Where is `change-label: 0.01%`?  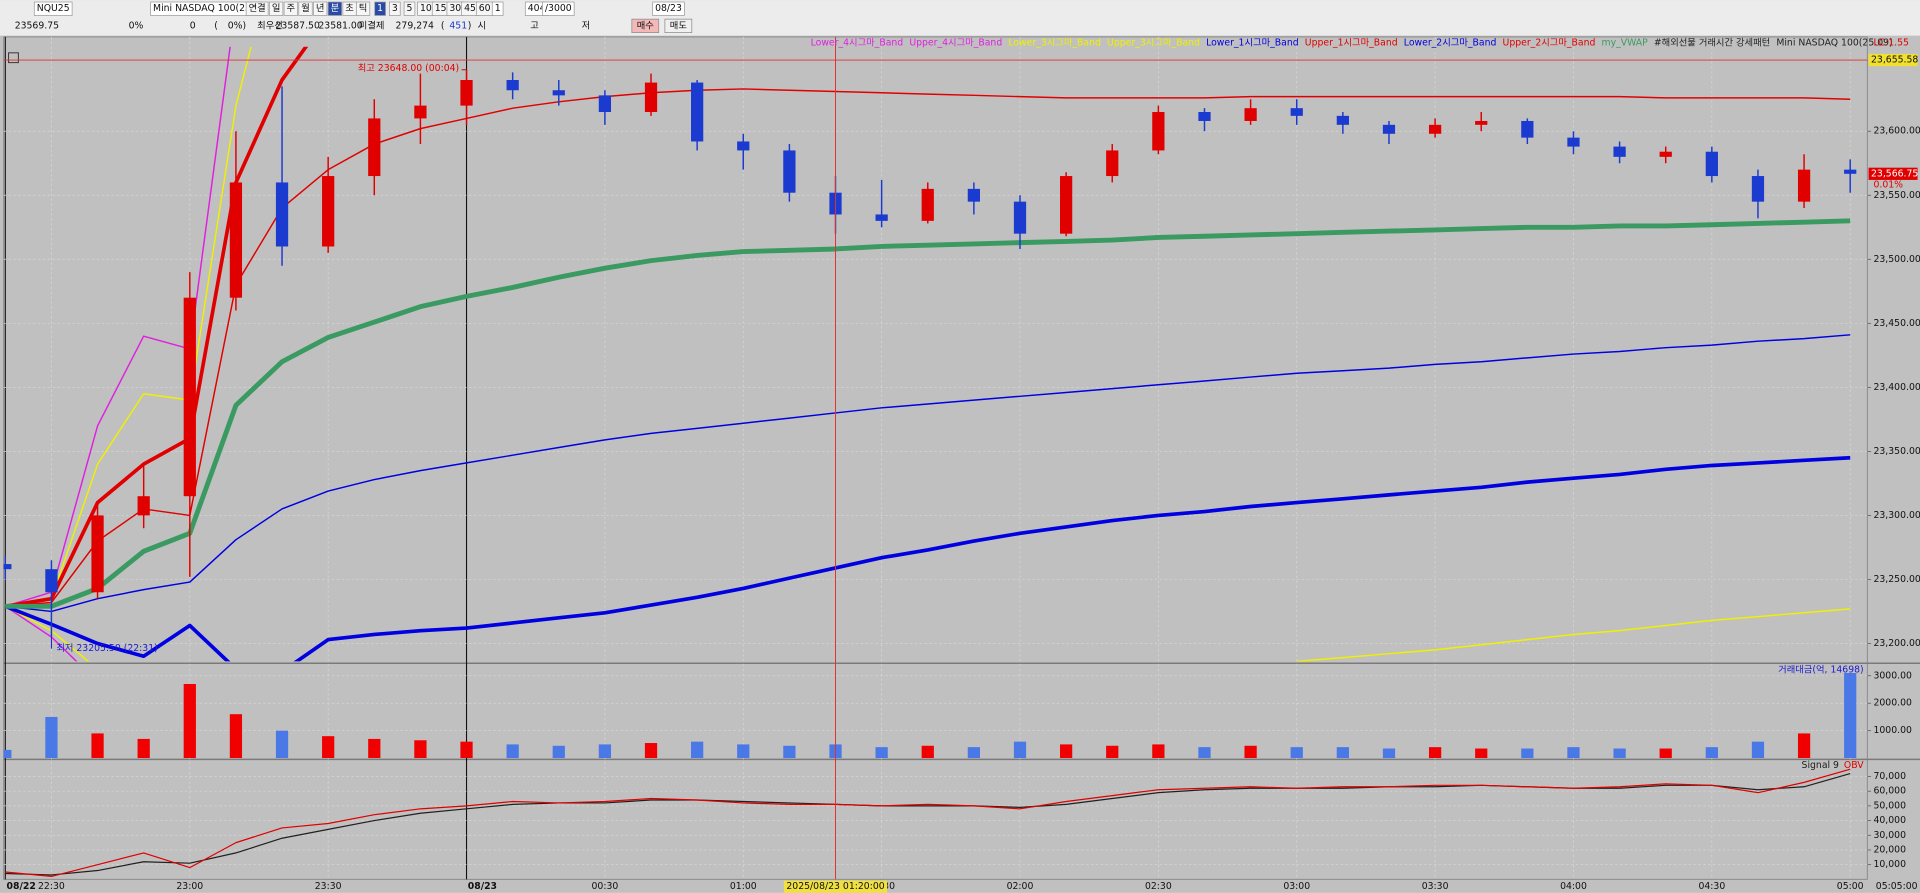
change-label: 0.01% is located at coordinates (1888, 184).